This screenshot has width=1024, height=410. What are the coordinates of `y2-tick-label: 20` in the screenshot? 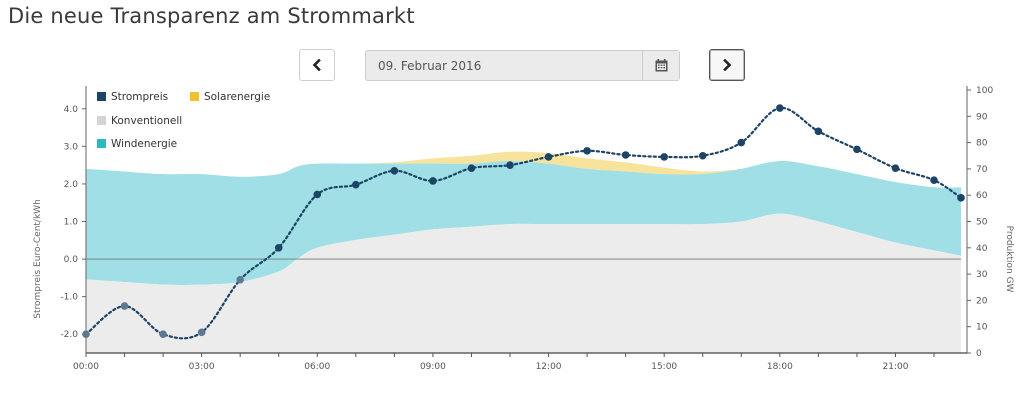 It's located at (982, 301).